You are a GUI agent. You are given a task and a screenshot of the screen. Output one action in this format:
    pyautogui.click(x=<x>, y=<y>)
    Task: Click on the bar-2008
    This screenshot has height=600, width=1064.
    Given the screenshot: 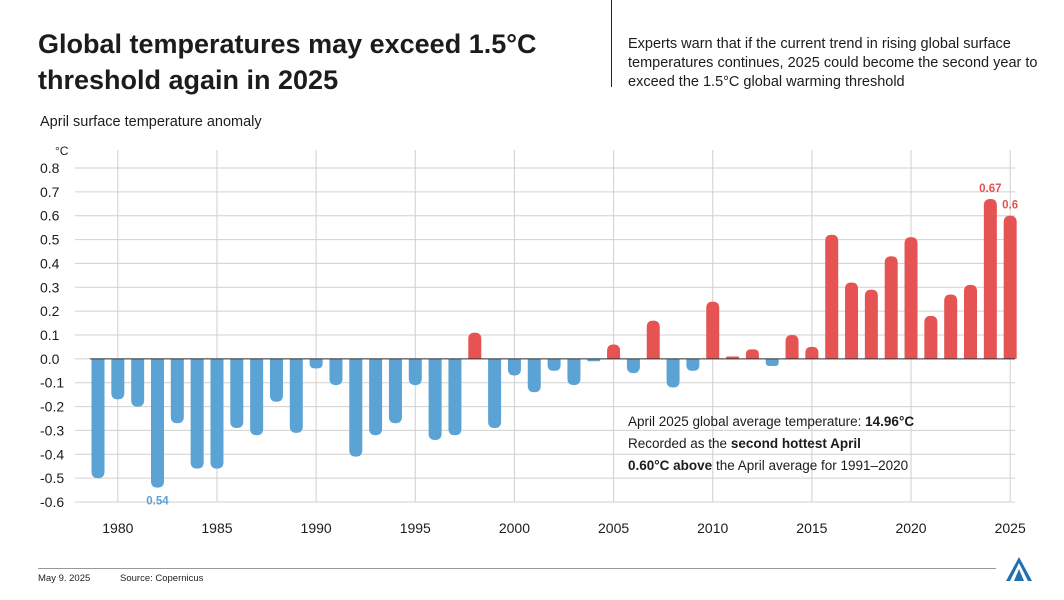 What is the action you would take?
    pyautogui.click(x=673, y=373)
    